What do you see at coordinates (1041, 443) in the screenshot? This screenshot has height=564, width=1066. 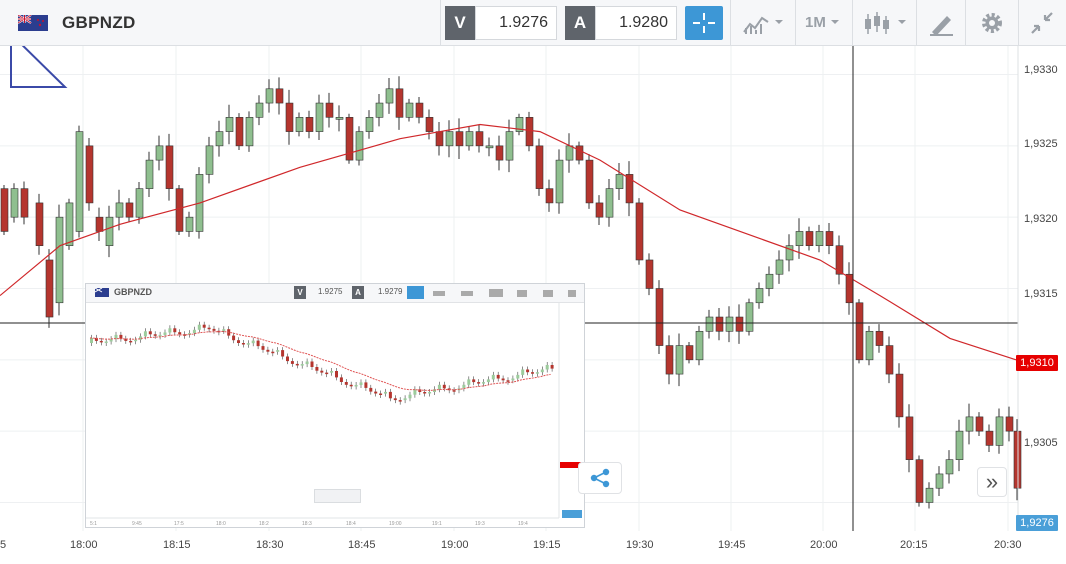 I see `price-tick: 1,9305` at bounding box center [1041, 443].